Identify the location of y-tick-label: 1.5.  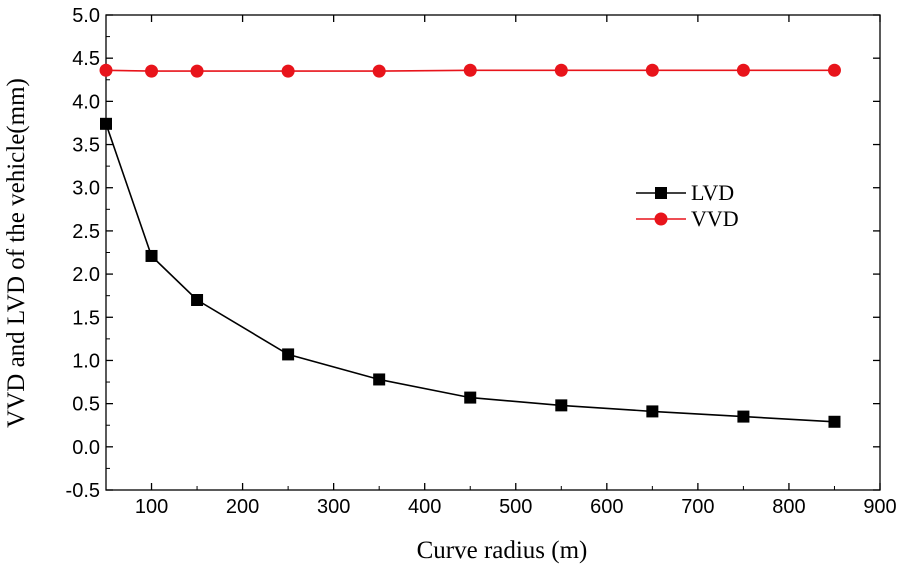
(86, 318).